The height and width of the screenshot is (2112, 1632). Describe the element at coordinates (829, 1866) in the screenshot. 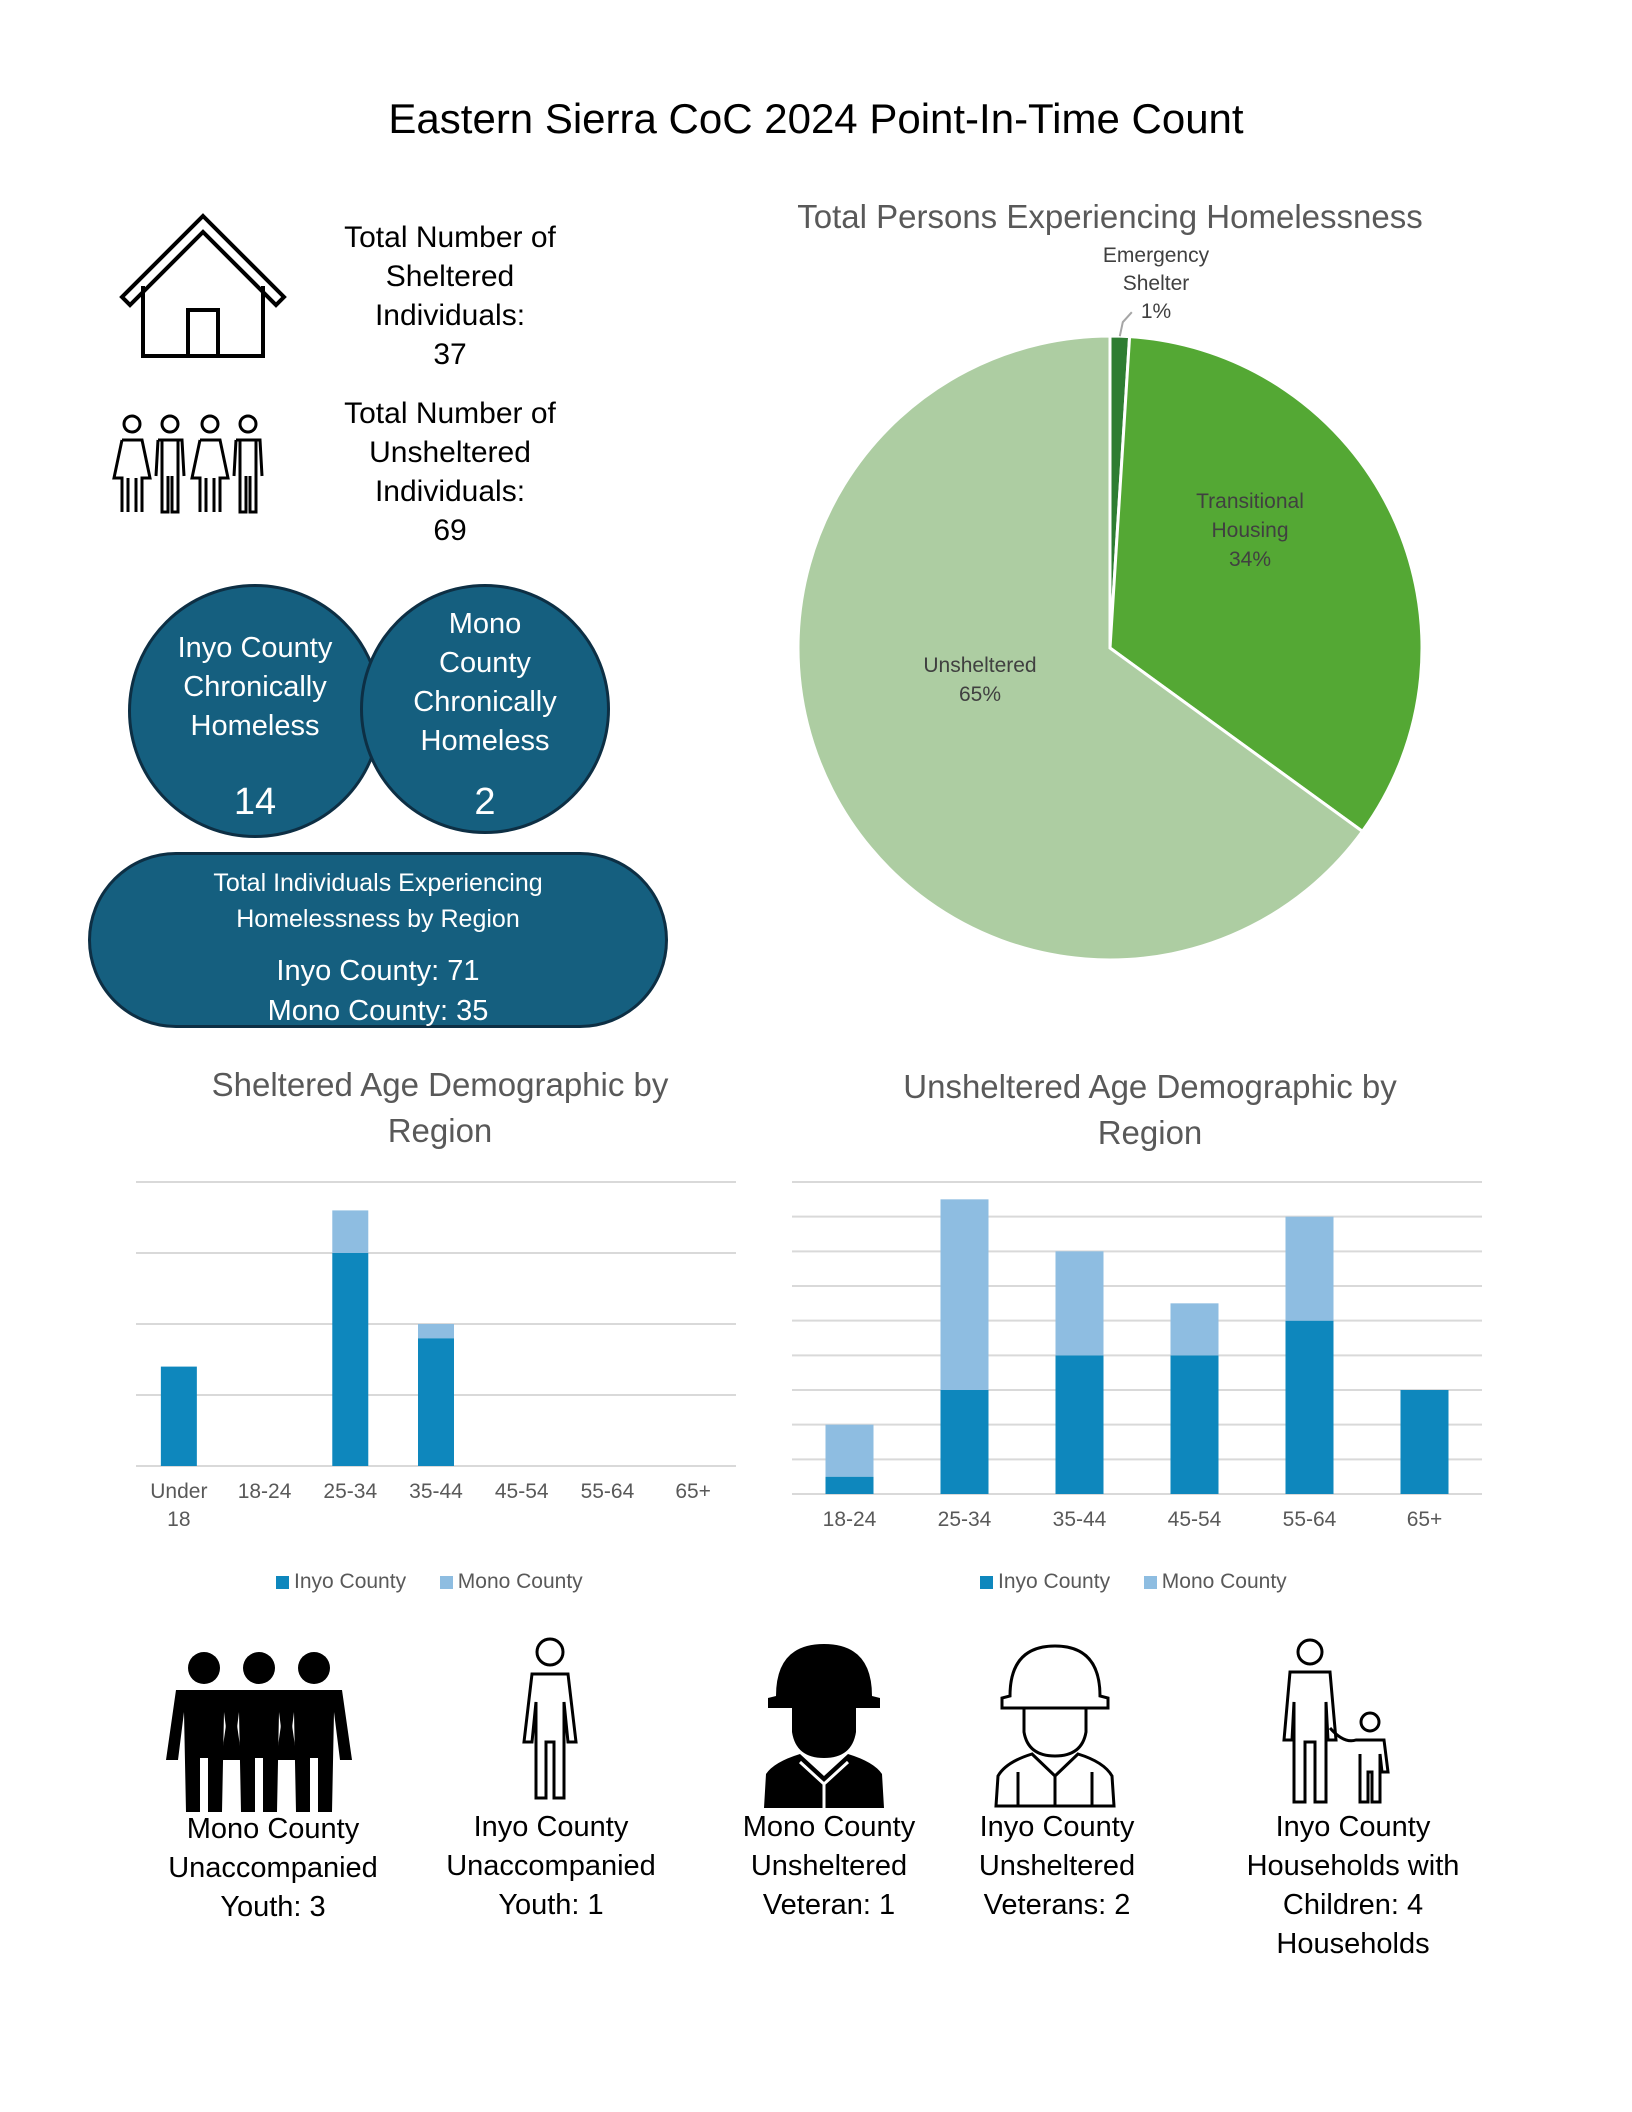

I see `mono-veteran-caption: Mono County Unsheltered Veteran: 1` at that location.